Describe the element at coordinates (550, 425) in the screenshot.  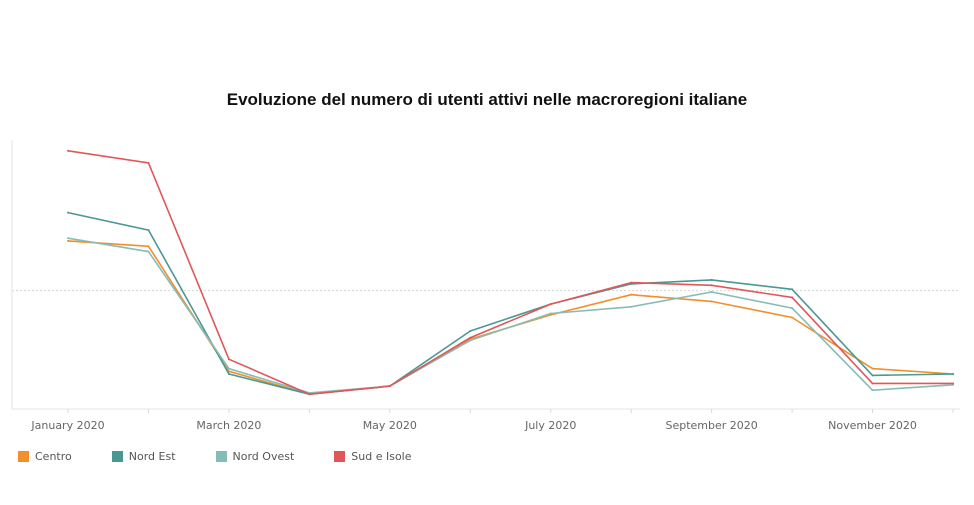
I see `x-tick-label: July 2020` at that location.